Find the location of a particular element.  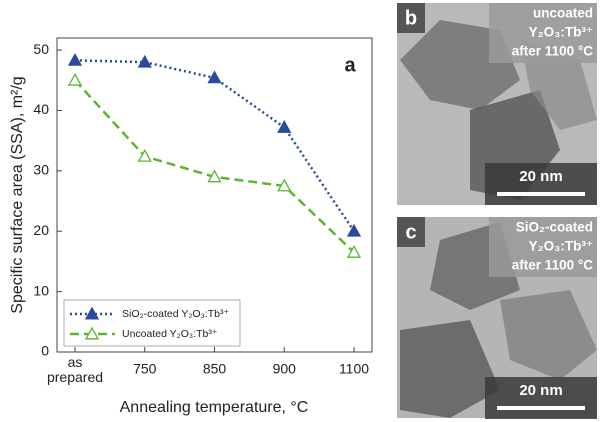

y-axis-label: Specific surface area (SSA), m²/g is located at coordinates (17, 194).